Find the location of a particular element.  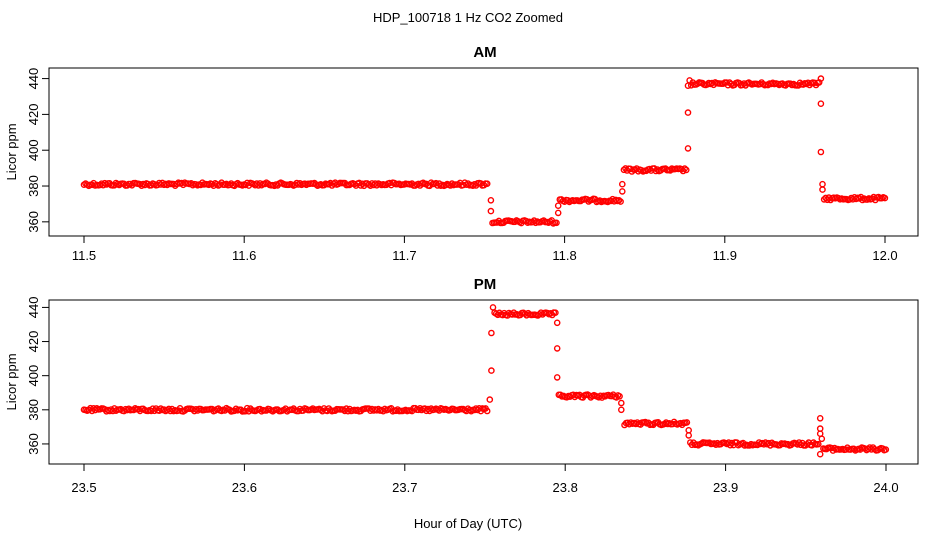

pm-x-tick-label: 23.8 is located at coordinates (565, 487).